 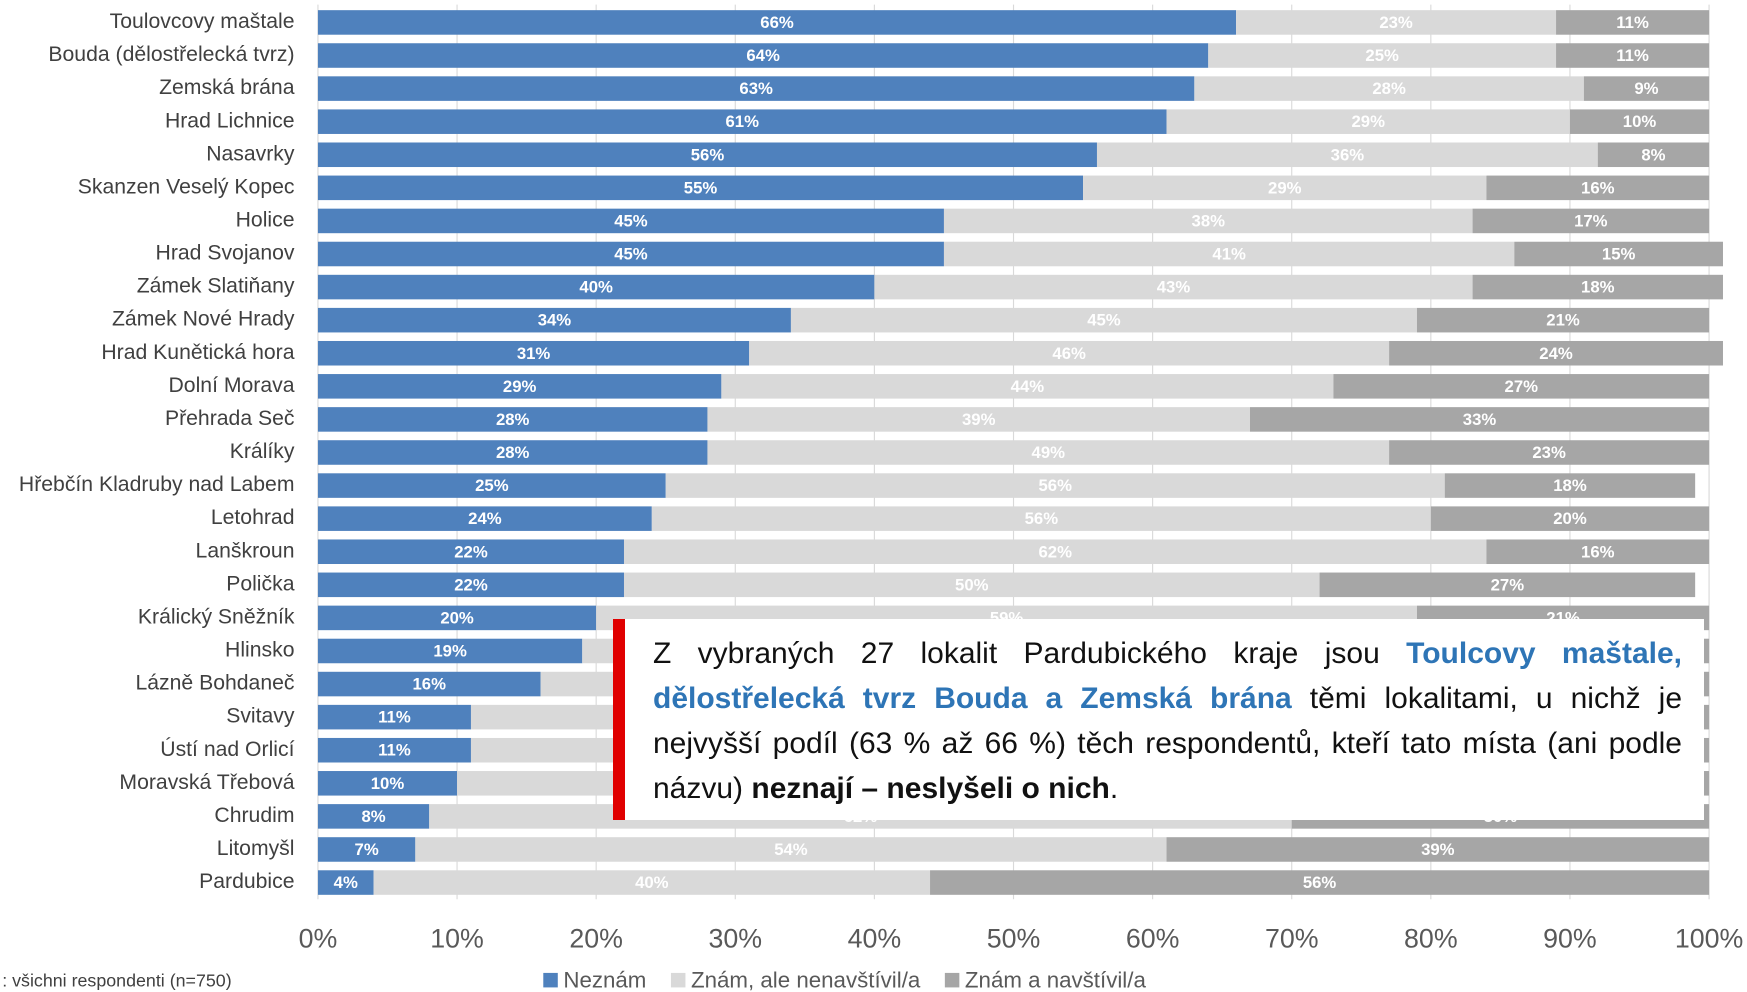 What do you see at coordinates (116, 981) in the screenshot?
I see `note: : všichni respondenti (n=750)` at bounding box center [116, 981].